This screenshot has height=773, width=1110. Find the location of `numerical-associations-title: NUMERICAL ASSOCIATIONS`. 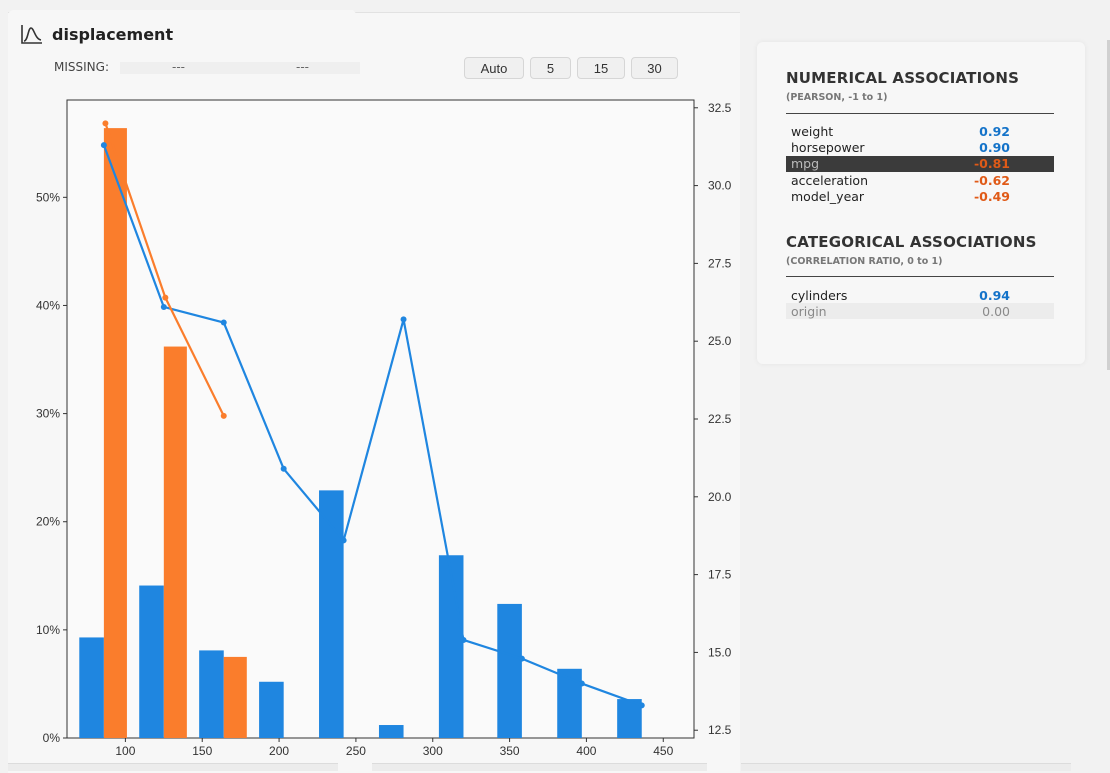

numerical-associations-title: NUMERICAL ASSOCIATIONS is located at coordinates (903, 78).